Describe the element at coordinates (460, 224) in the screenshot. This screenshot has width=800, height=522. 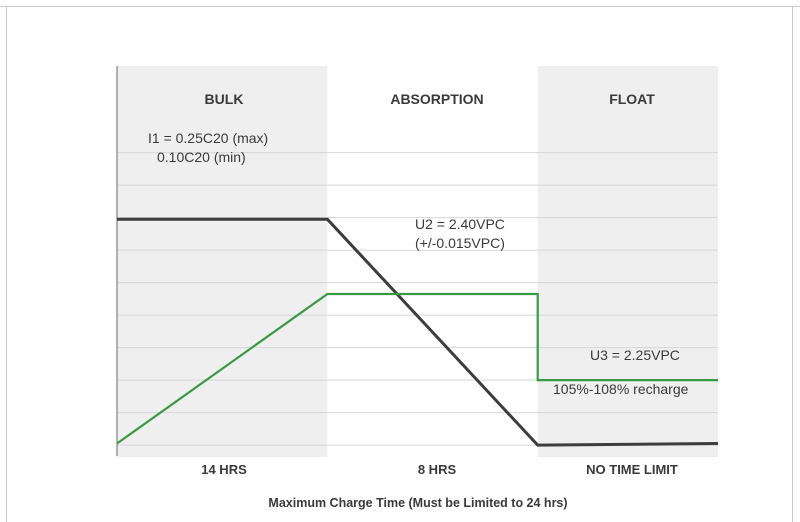
I see `annotation-u2: U2 = 2.40VPC` at that location.